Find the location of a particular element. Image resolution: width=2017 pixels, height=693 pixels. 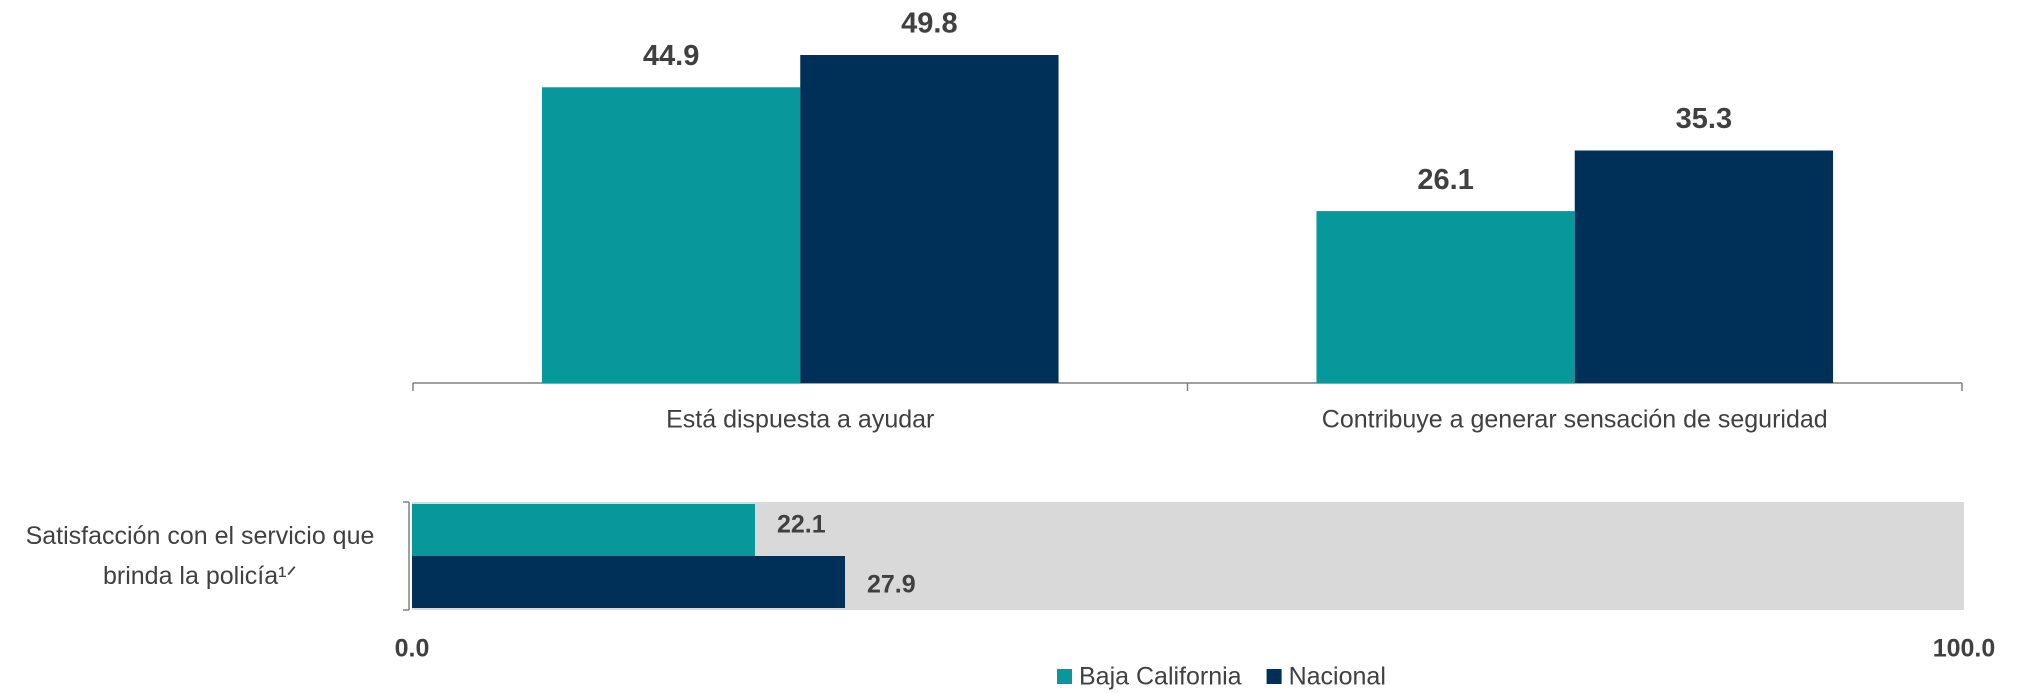

value-label: 27.9 is located at coordinates (891, 585).